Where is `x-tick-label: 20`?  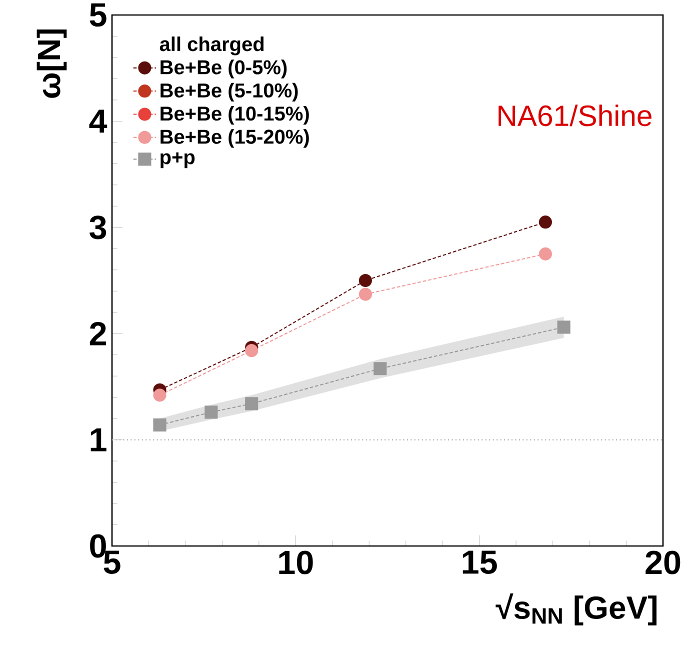
x-tick-label: 20 is located at coordinates (663, 562).